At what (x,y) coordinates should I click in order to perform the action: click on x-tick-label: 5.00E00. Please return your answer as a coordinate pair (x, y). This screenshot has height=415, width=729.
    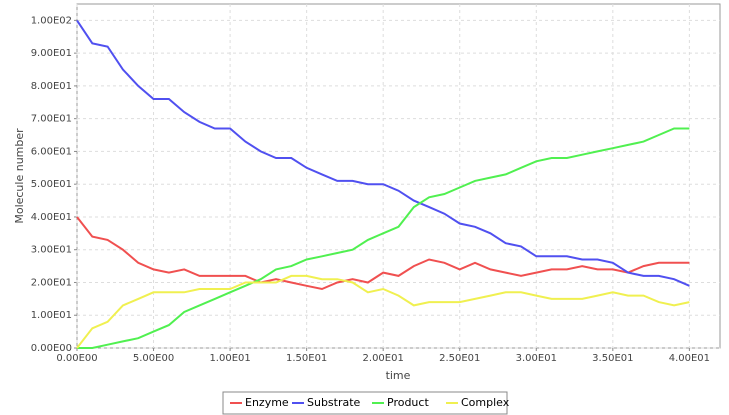
    Looking at the image, I should click on (153, 358).